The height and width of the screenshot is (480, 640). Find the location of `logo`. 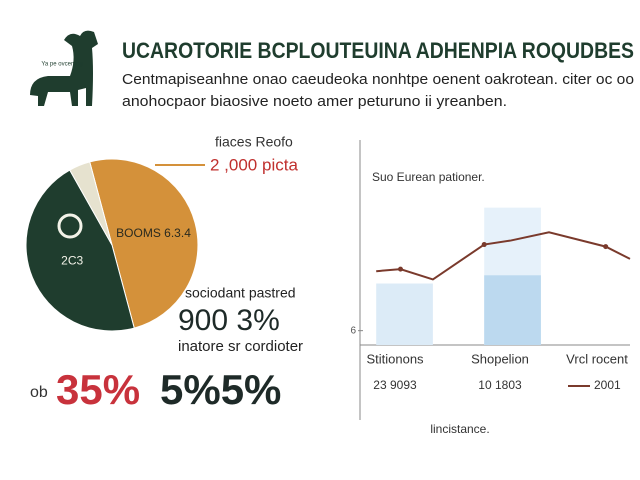

logo is located at coordinates (64, 68).